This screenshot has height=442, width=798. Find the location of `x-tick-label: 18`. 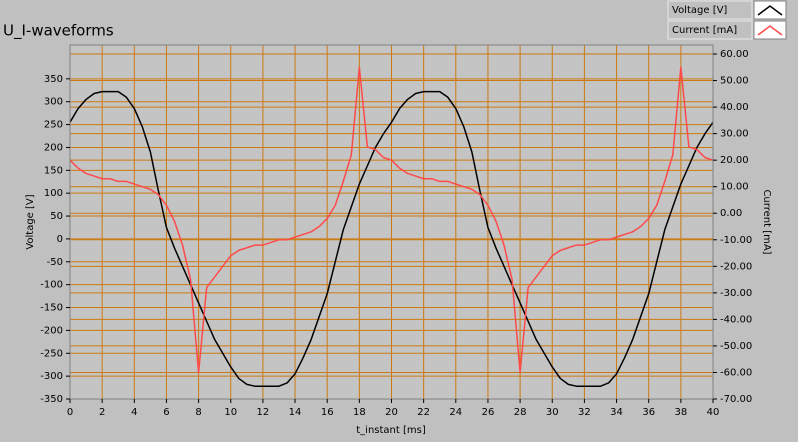

x-tick-label: 18 is located at coordinates (359, 412).